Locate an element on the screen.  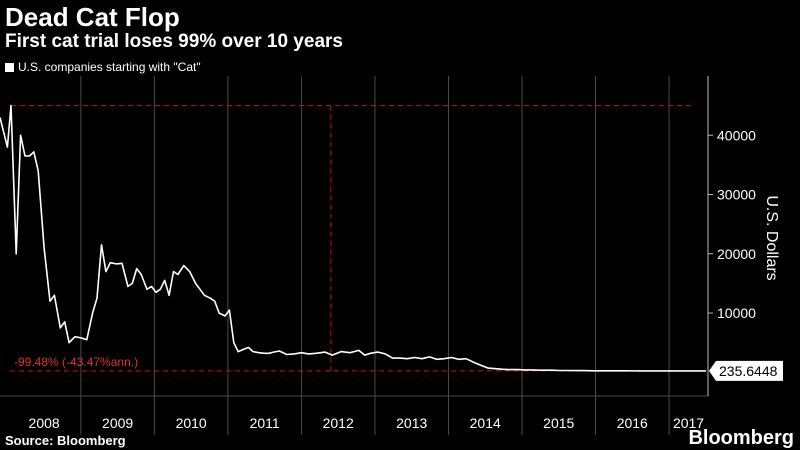
x-tick-label: 2014 is located at coordinates (485, 423).